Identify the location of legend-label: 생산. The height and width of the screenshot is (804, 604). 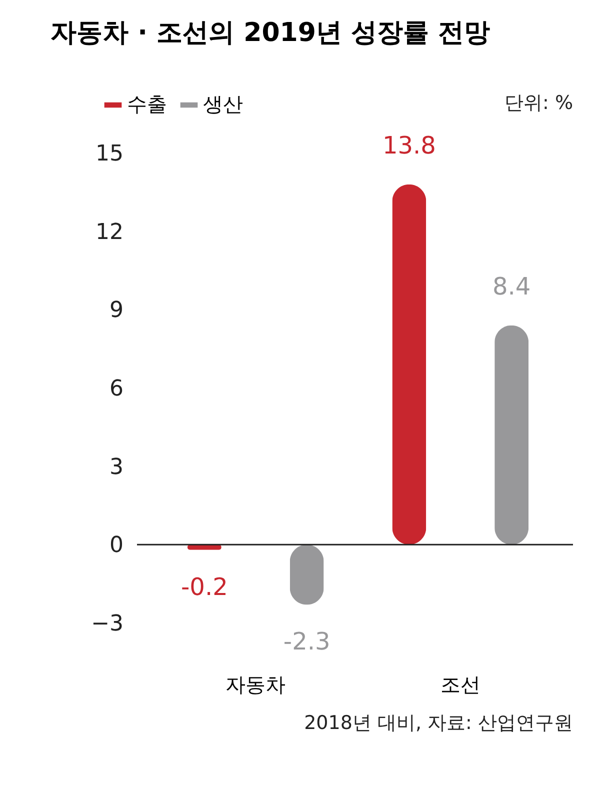
(223, 104).